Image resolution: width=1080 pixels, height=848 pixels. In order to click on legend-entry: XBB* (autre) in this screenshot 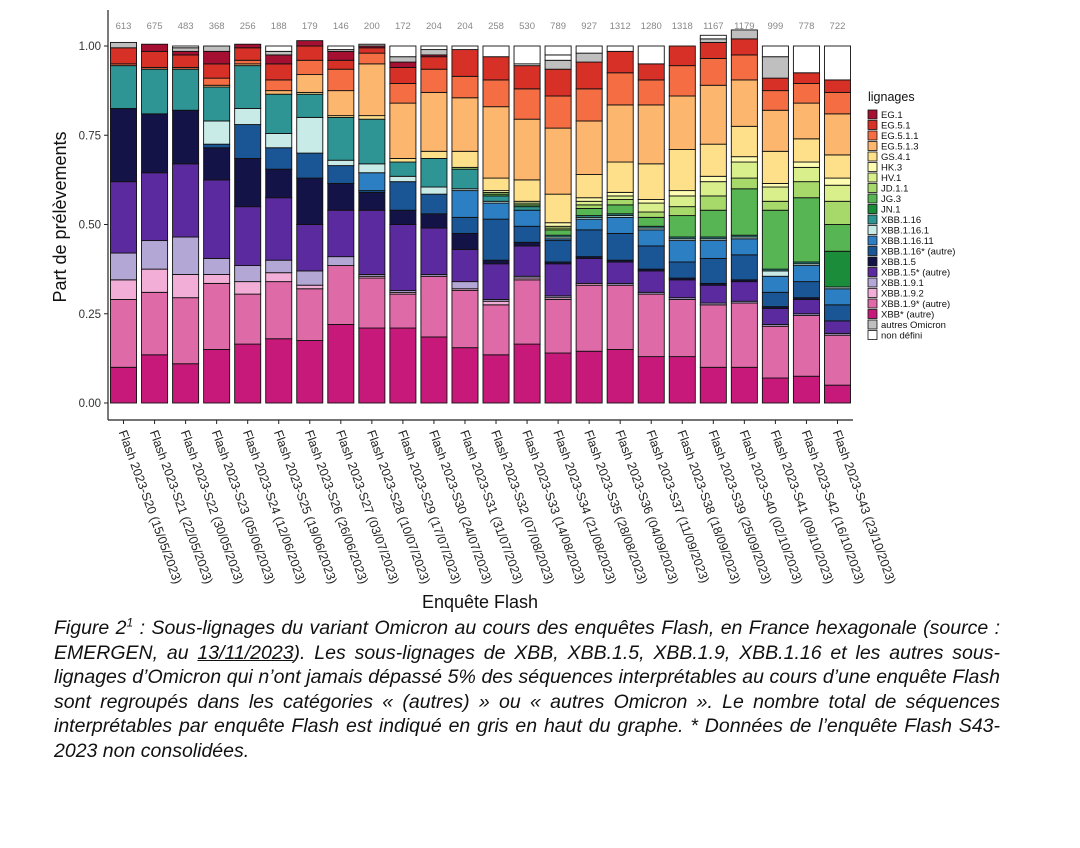, I will do `click(907, 315)`.